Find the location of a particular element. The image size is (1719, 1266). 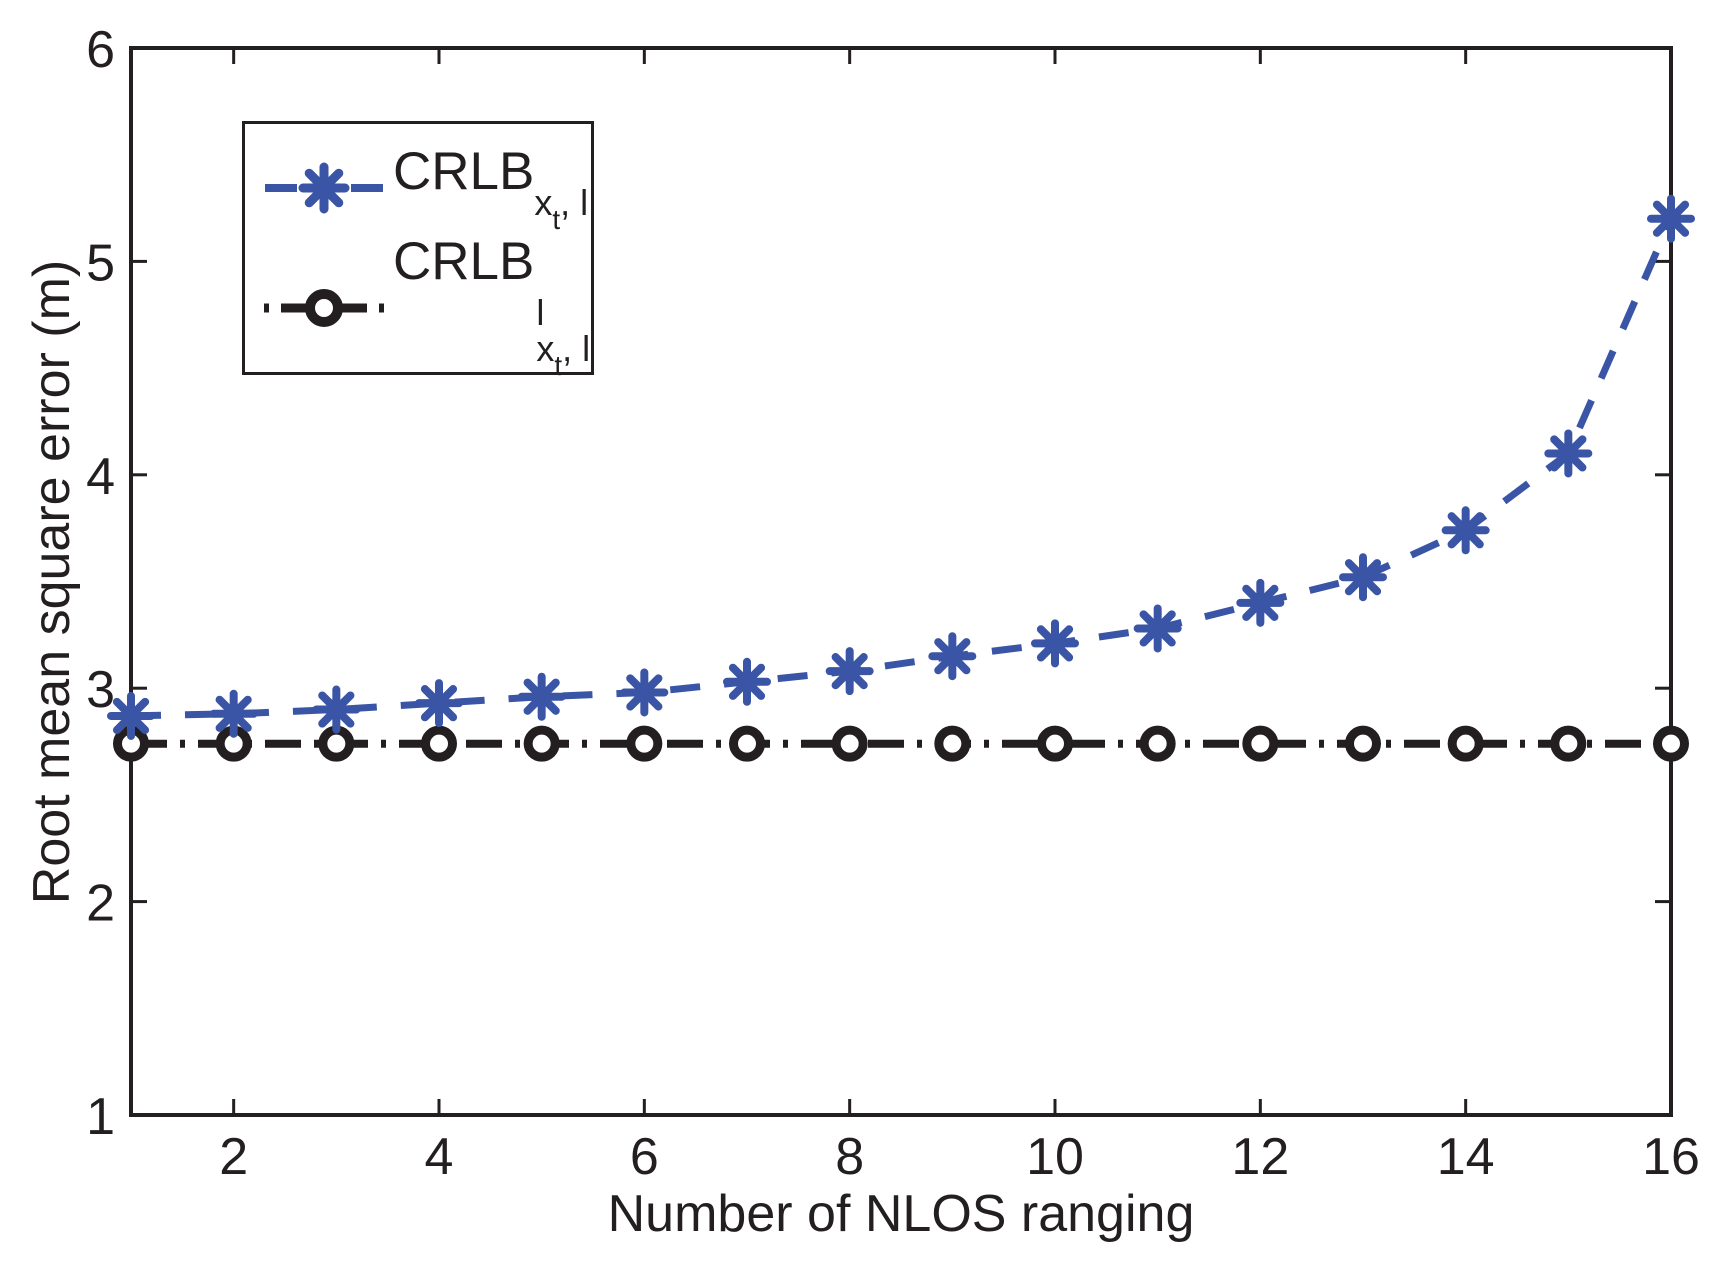

x-tick-label: 8 is located at coordinates (849, 1157).